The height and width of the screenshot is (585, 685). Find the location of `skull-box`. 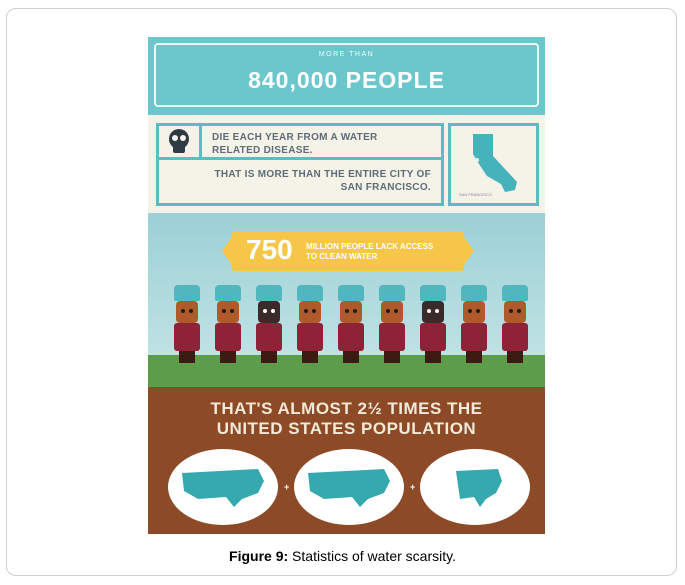

skull-box is located at coordinates (179, 141).